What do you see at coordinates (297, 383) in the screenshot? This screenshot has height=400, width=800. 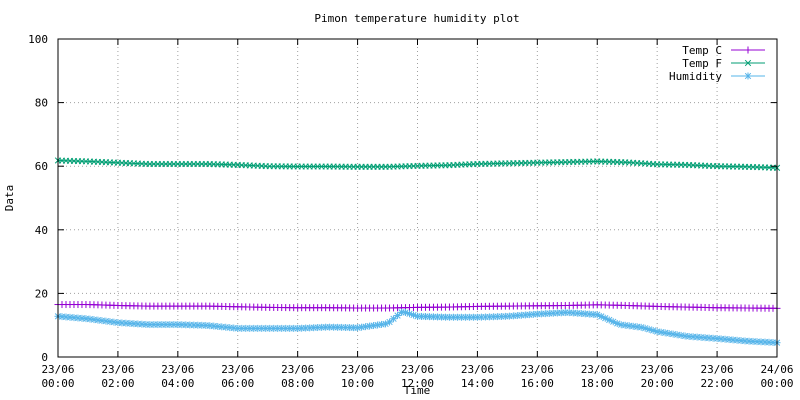 I see `x-tick-label-time: 08:00` at bounding box center [297, 383].